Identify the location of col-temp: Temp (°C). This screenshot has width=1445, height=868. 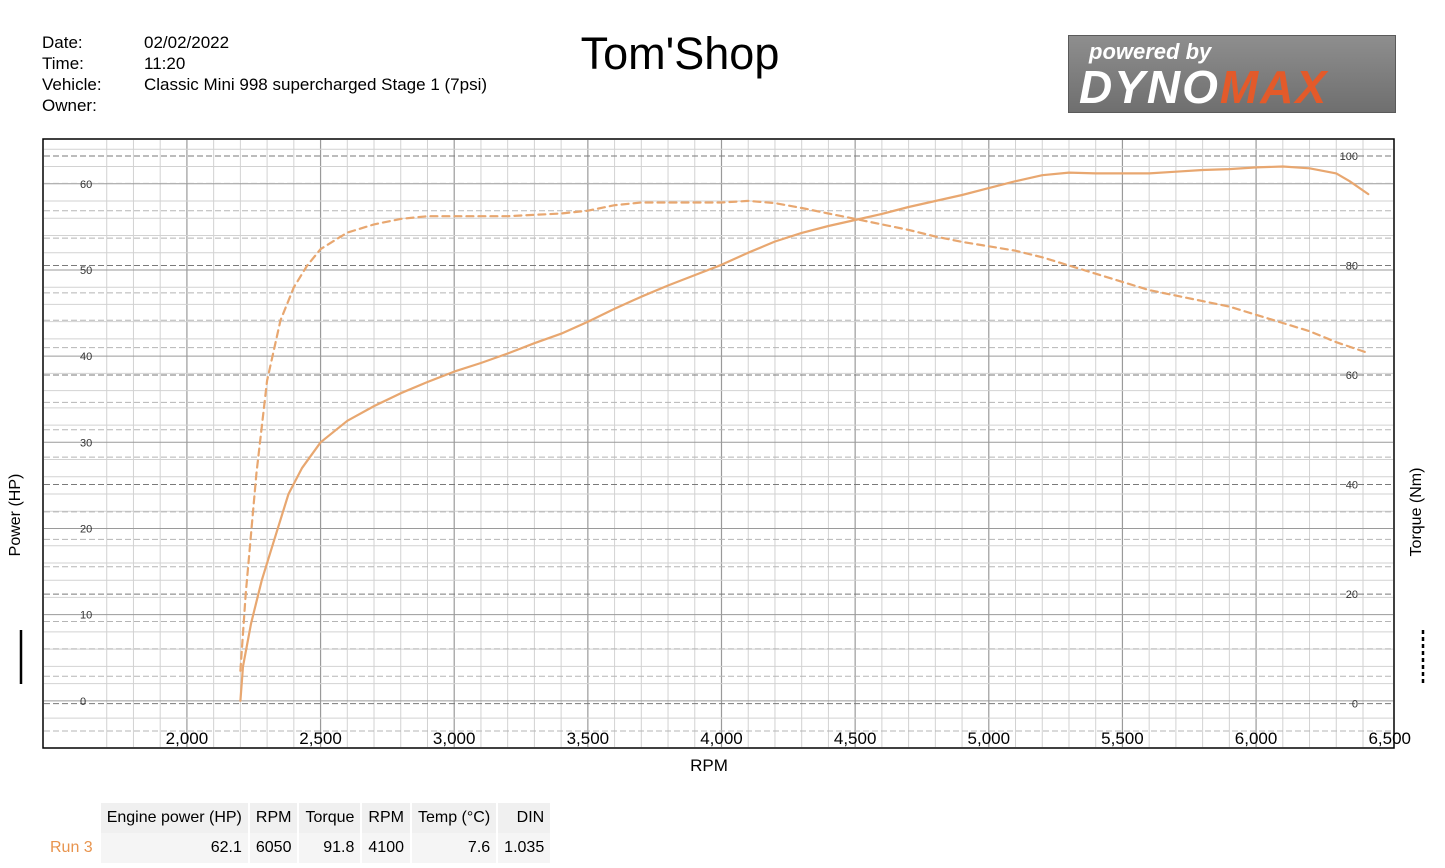
(454, 818).